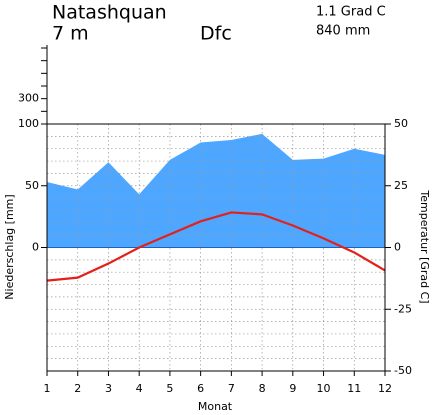 Image resolution: width=436 pixels, height=415 pixels. Describe the element at coordinates (231, 388) in the screenshot. I see `x-tick-label: 7` at that location.